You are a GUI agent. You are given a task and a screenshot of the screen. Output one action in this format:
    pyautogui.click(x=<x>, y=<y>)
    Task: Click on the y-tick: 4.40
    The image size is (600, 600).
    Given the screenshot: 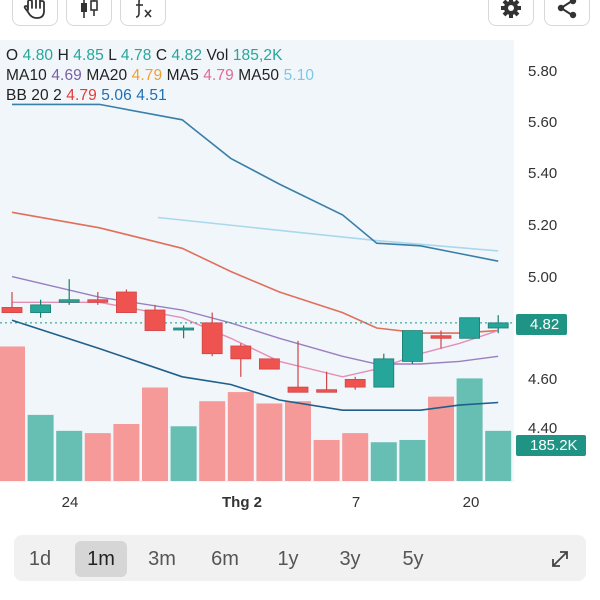 What is the action you would take?
    pyautogui.click(x=543, y=428)
    